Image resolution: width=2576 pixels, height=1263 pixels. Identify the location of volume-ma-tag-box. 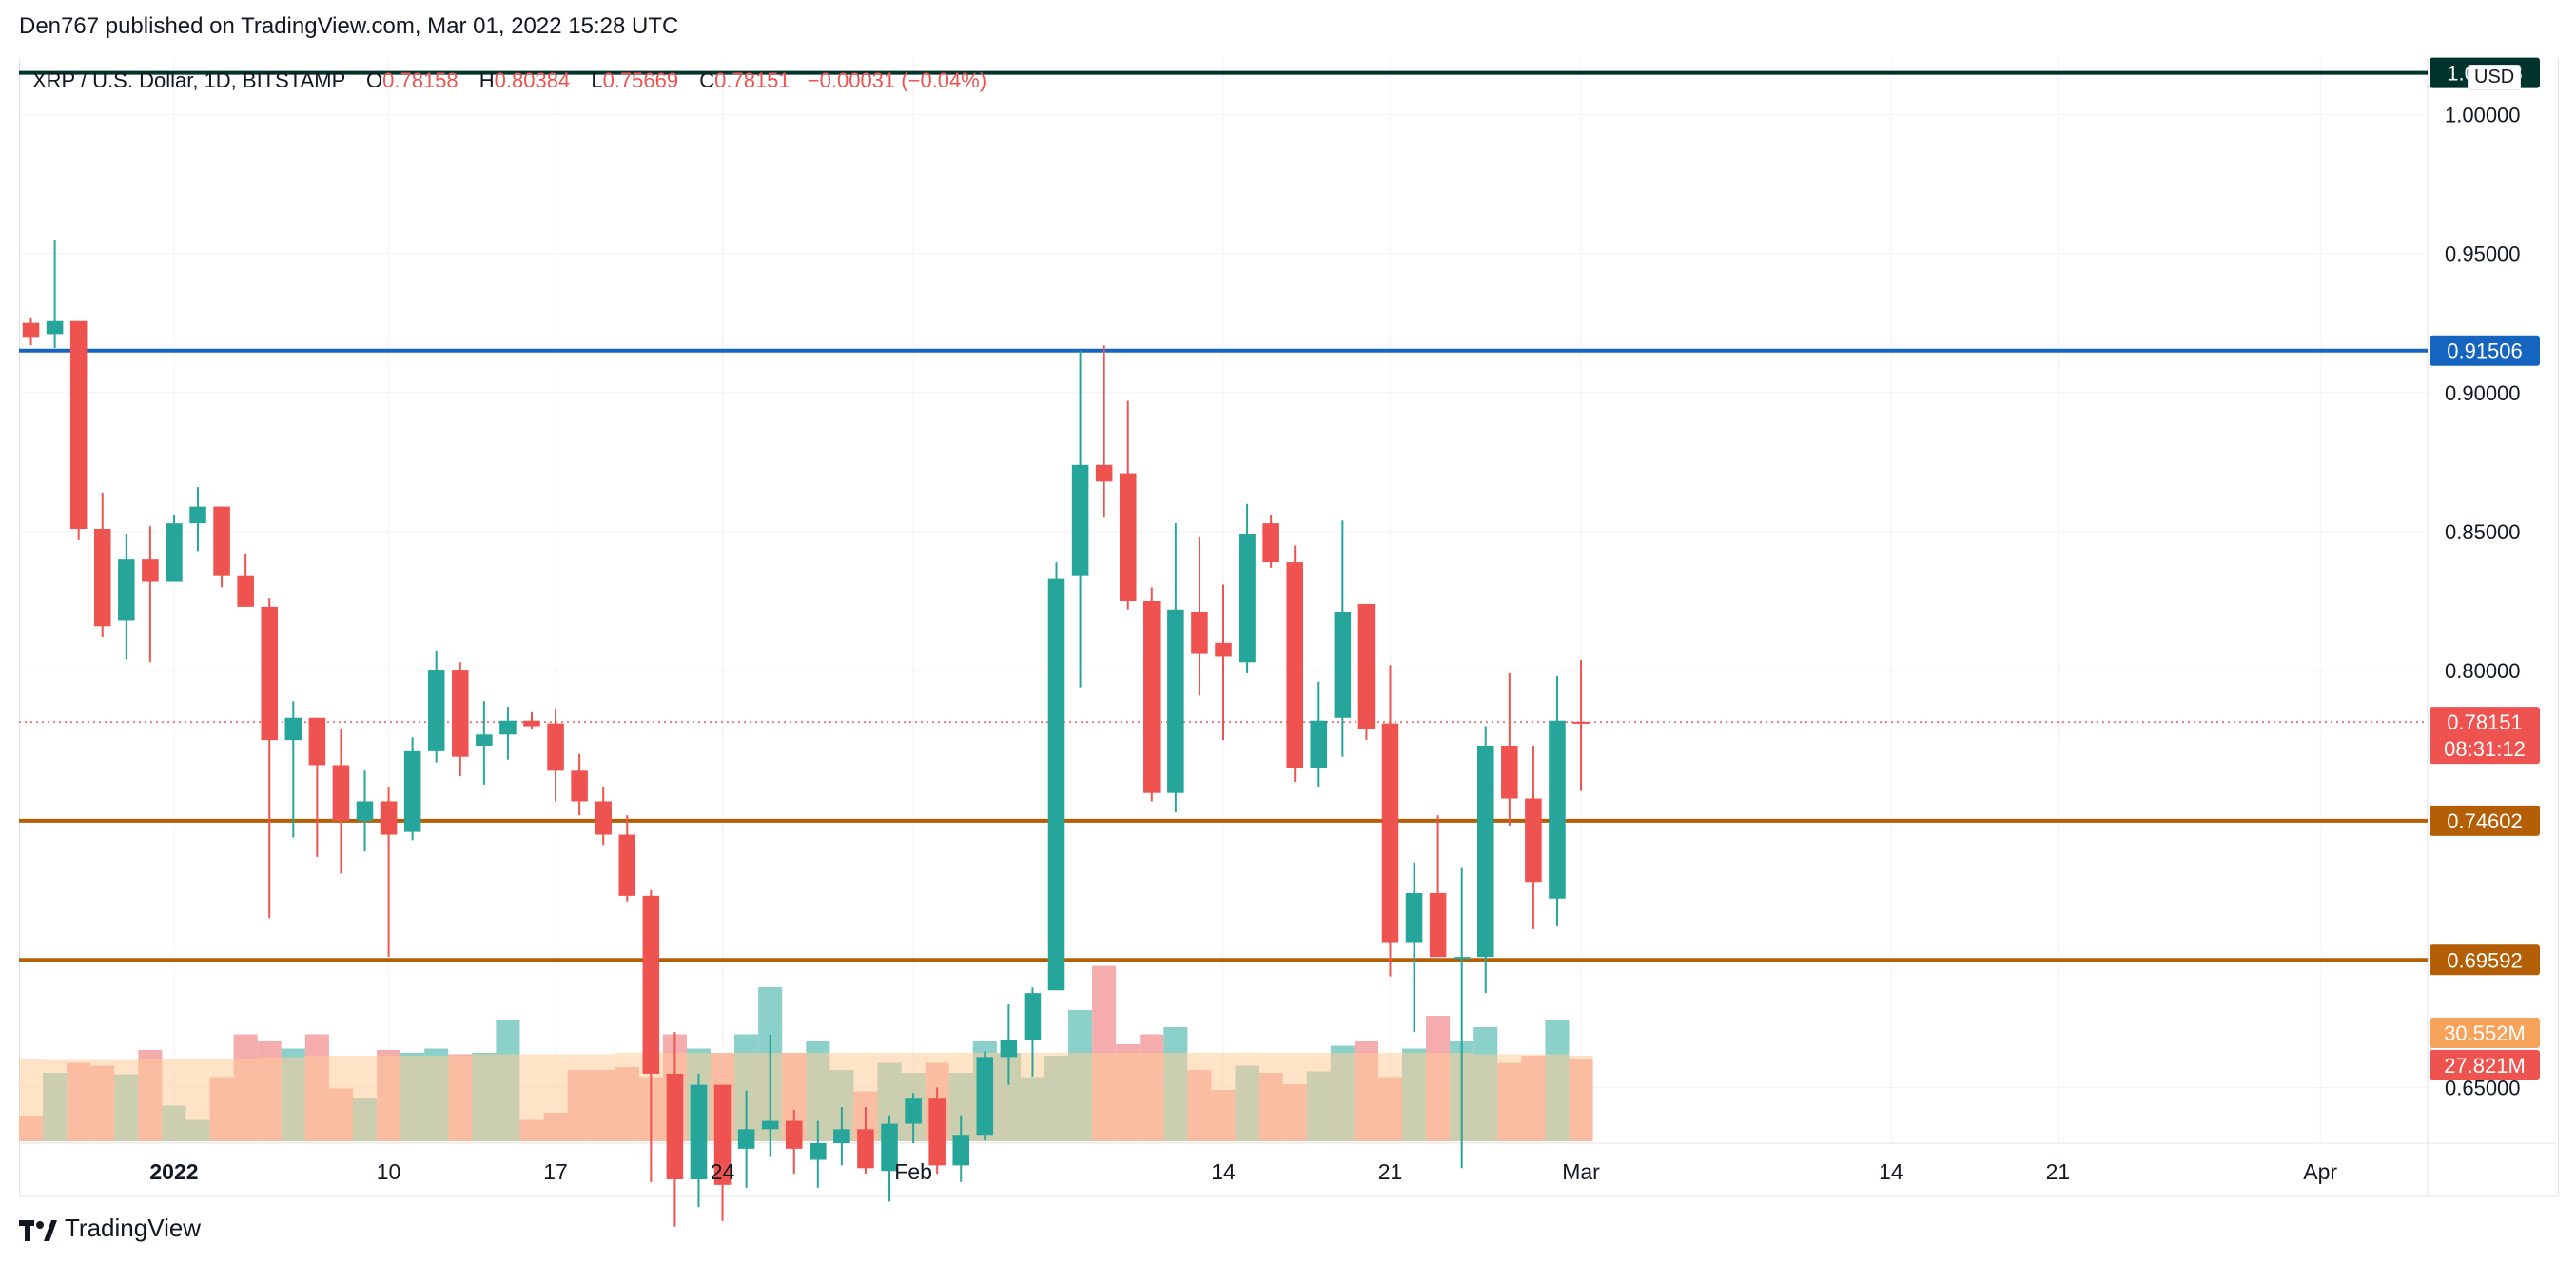
(2485, 1033).